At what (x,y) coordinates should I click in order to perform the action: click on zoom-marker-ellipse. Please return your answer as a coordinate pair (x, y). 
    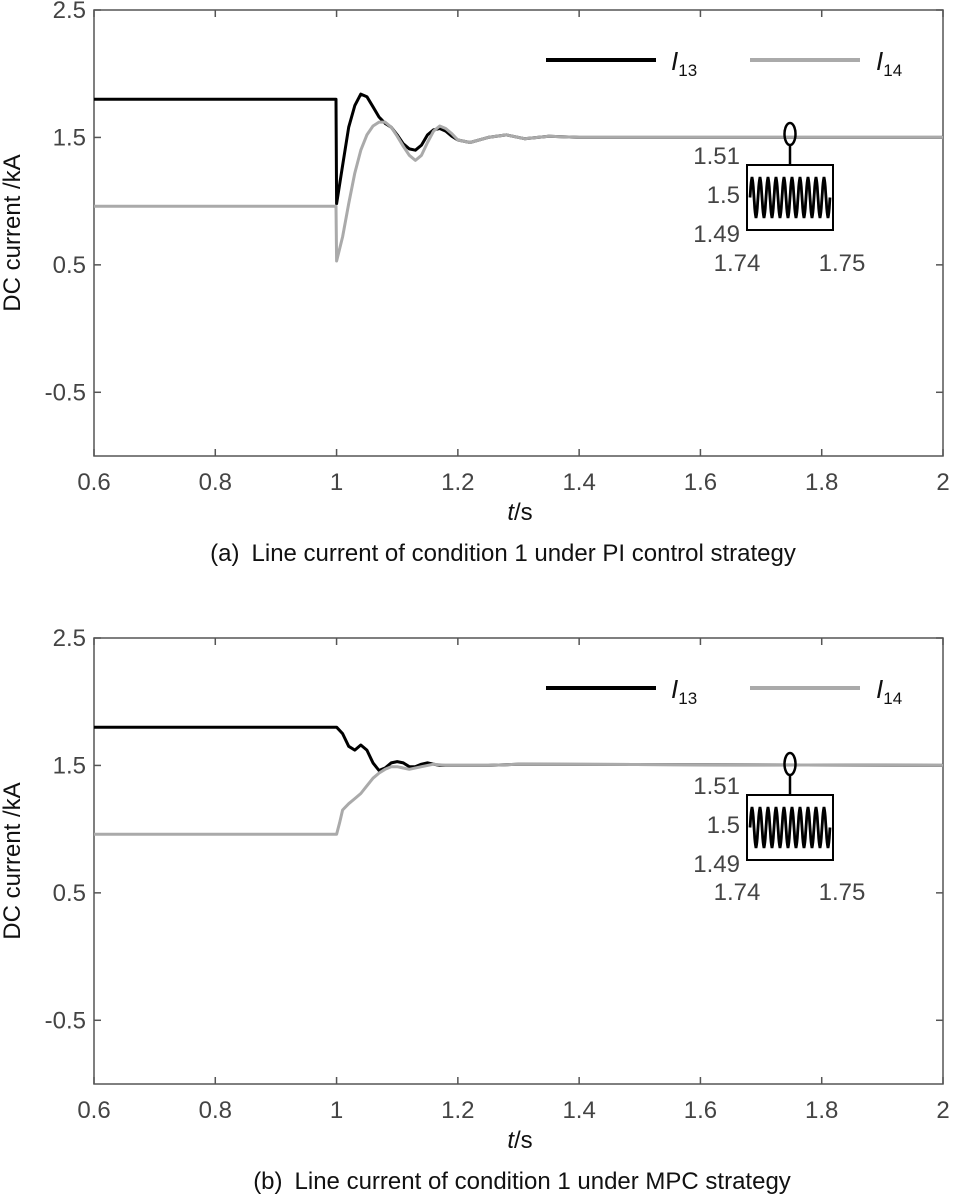
    Looking at the image, I should click on (790, 134).